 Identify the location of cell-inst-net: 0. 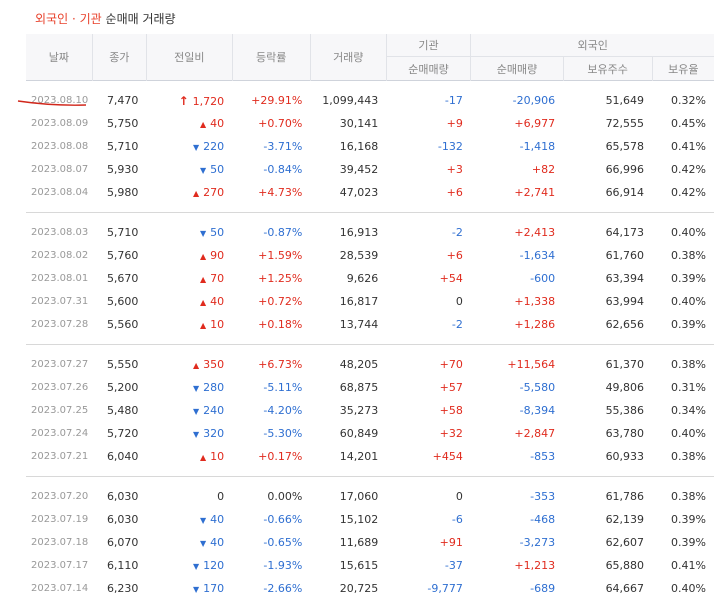
(428, 301).